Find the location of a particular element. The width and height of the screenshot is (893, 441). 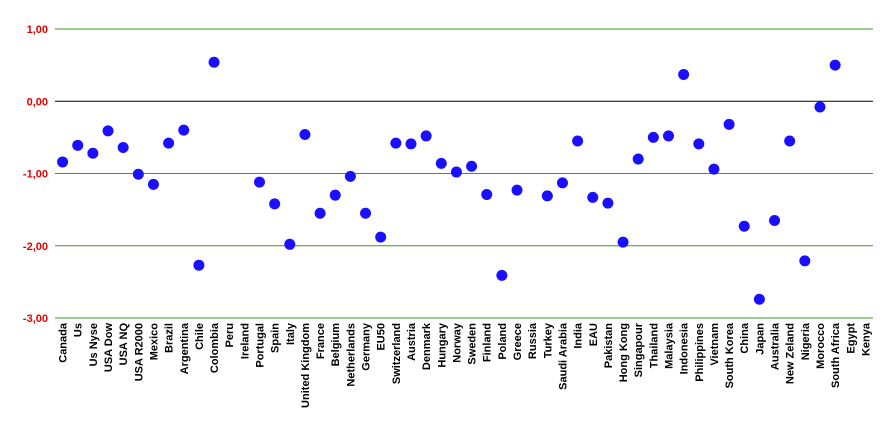

x-tick-label: Austria is located at coordinates (412, 341).